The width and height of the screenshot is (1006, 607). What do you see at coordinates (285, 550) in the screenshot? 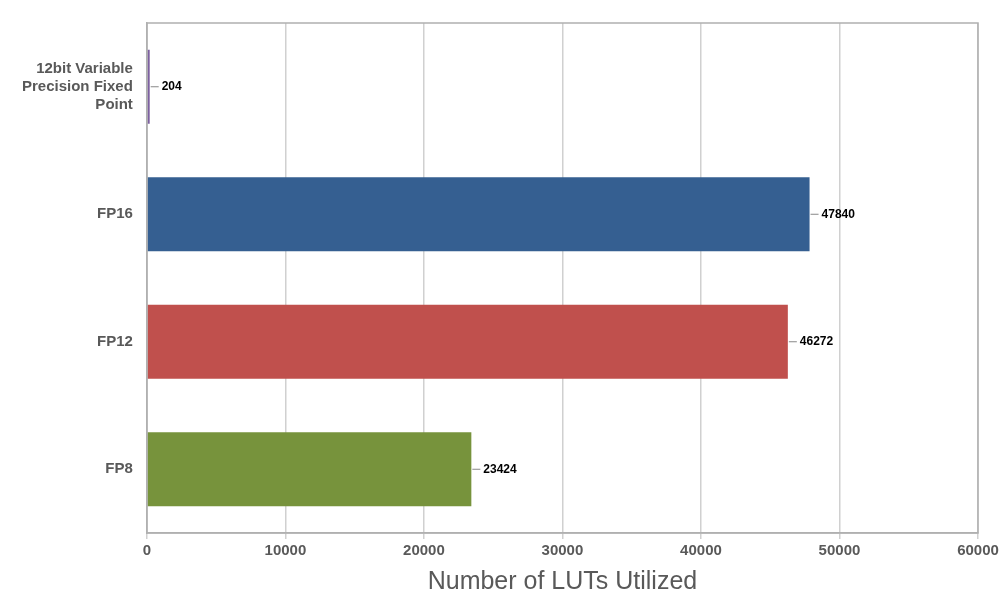
I see `x-tick-label: 10000` at bounding box center [285, 550].